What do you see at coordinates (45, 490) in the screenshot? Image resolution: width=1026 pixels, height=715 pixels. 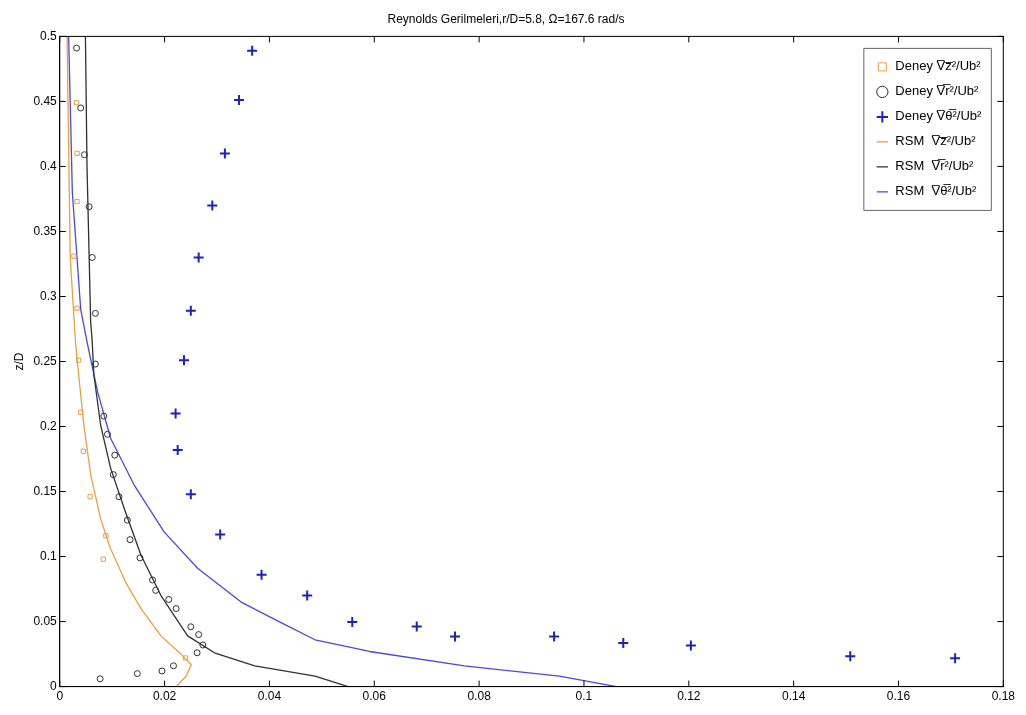 I see `y-tick-label: 0.15` at bounding box center [45, 490].